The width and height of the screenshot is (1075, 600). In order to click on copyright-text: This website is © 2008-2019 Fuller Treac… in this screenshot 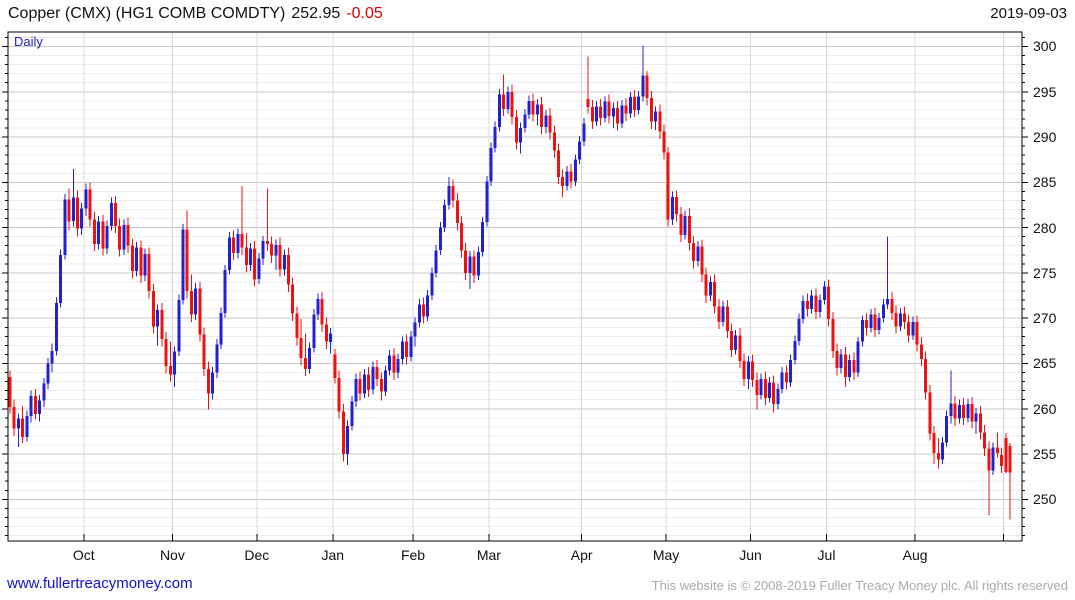, I will do `click(859, 585)`.